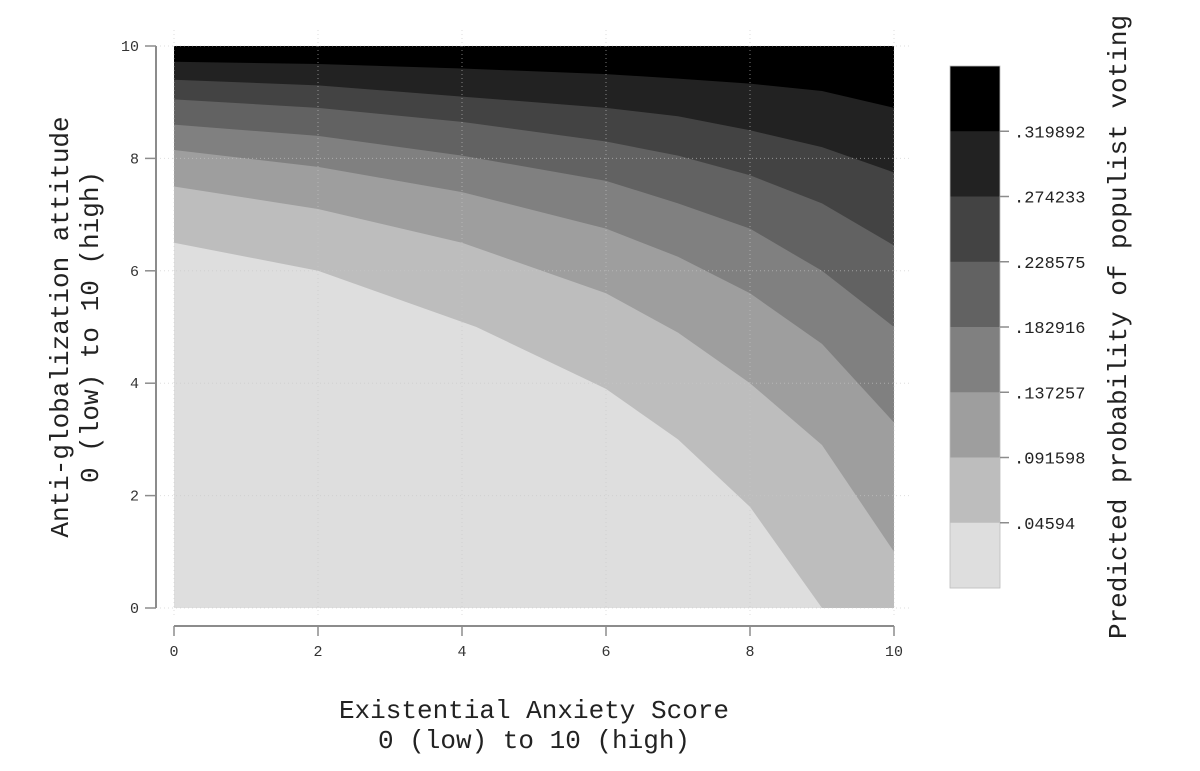 Image resolution: width=1200 pixels, height=771 pixels. I want to click on x-tick-label: 8, so click(749, 652).